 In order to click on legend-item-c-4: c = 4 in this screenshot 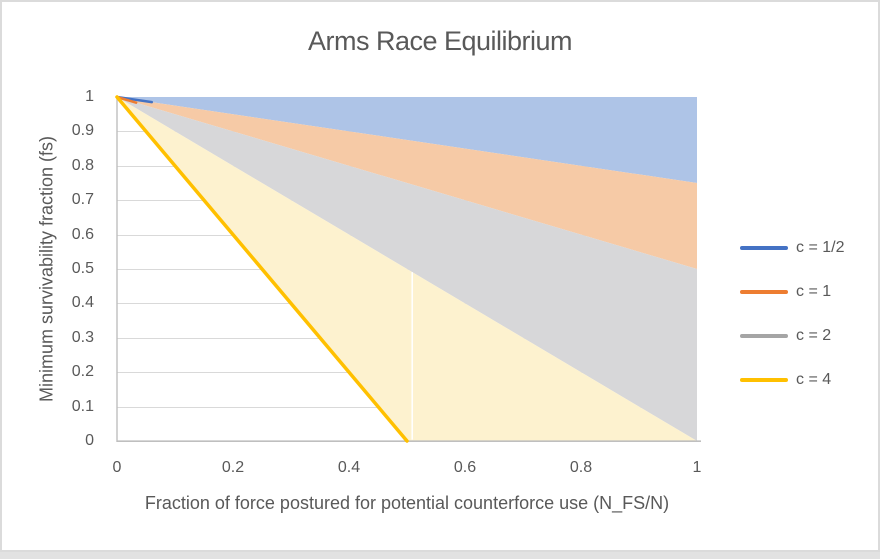, I will do `click(785, 380)`.